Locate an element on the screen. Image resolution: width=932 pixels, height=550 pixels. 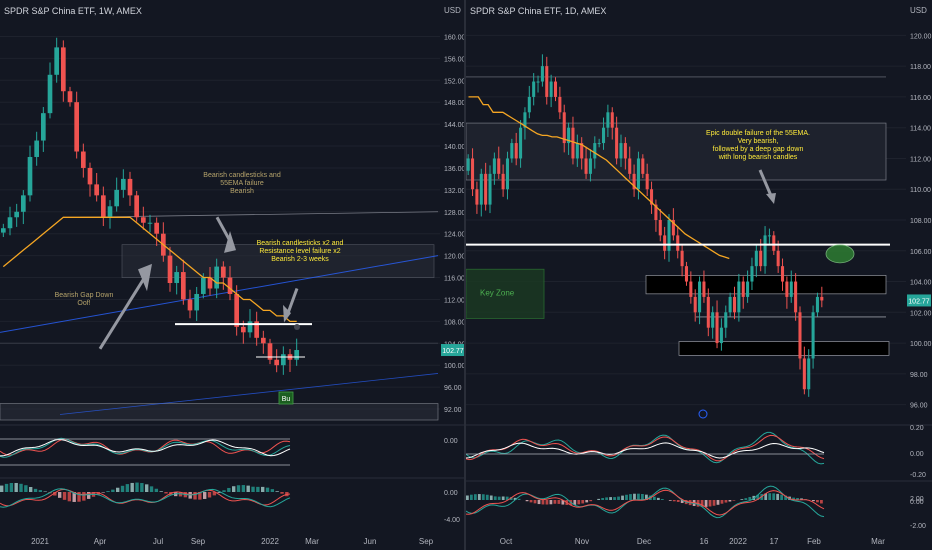
trendline-upper is located at coordinates (219, 294).